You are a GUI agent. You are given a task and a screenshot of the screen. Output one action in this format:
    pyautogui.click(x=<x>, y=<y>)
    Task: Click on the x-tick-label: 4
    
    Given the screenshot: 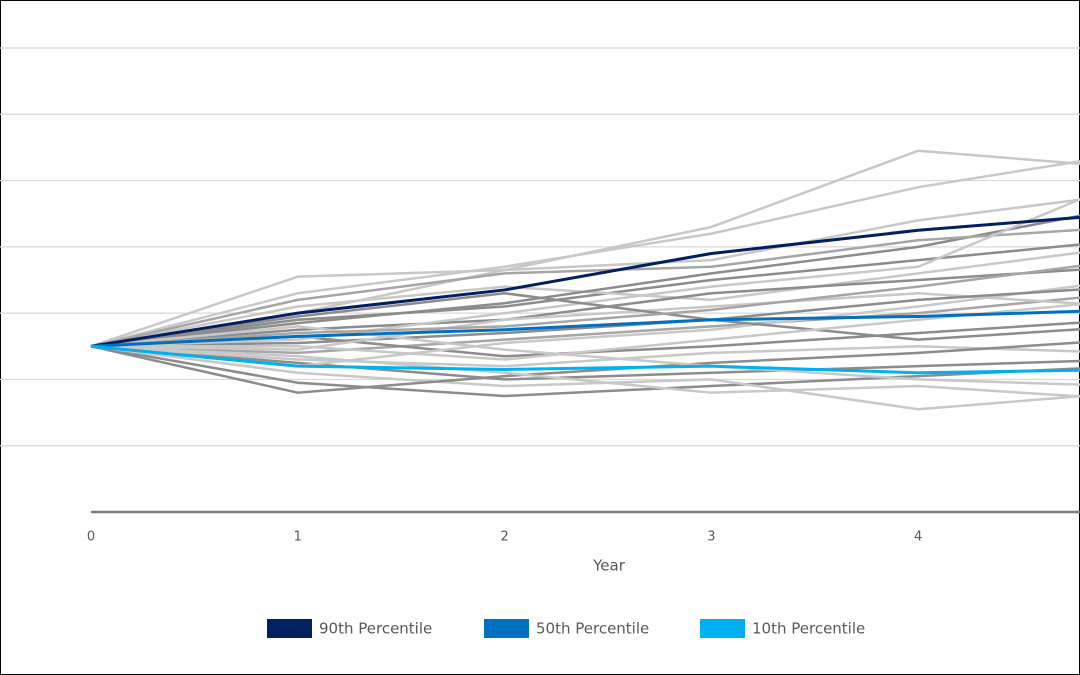 What is the action you would take?
    pyautogui.click(x=918, y=537)
    